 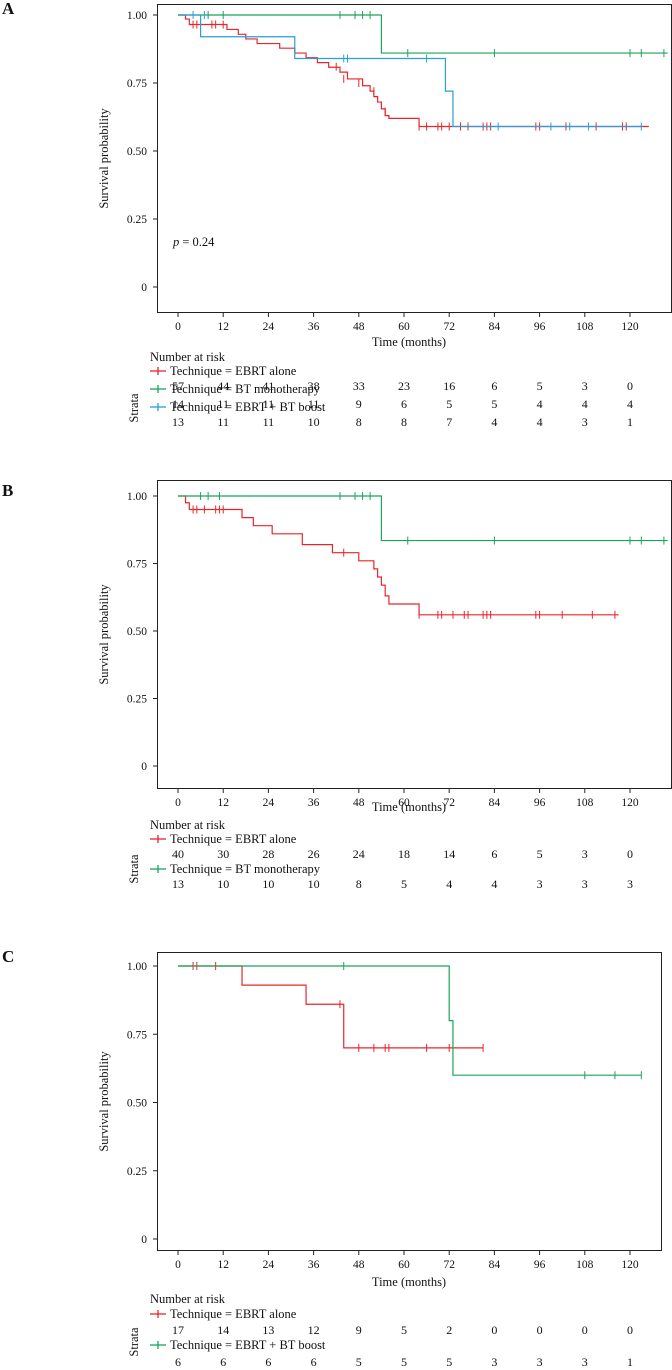 What do you see at coordinates (178, 422) in the screenshot?
I see `risk-count: 13` at bounding box center [178, 422].